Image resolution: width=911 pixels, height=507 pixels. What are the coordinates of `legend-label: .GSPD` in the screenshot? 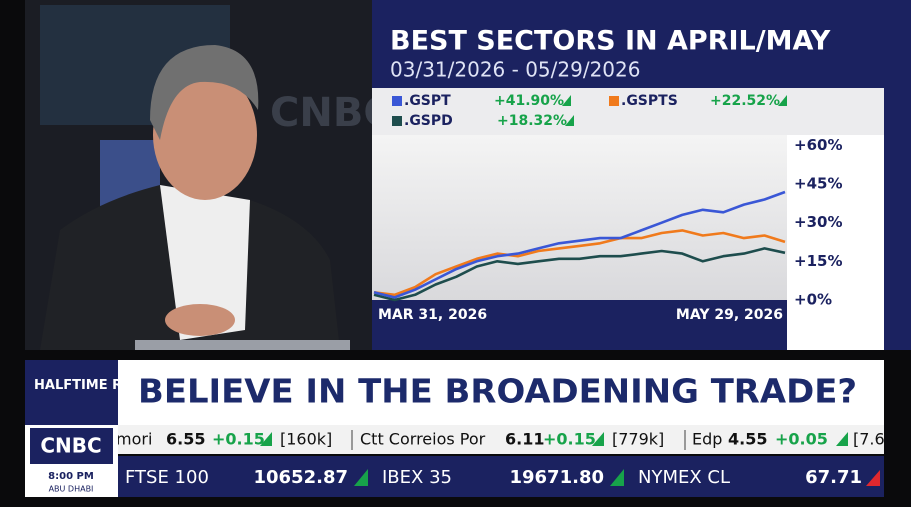 It's located at (428, 121).